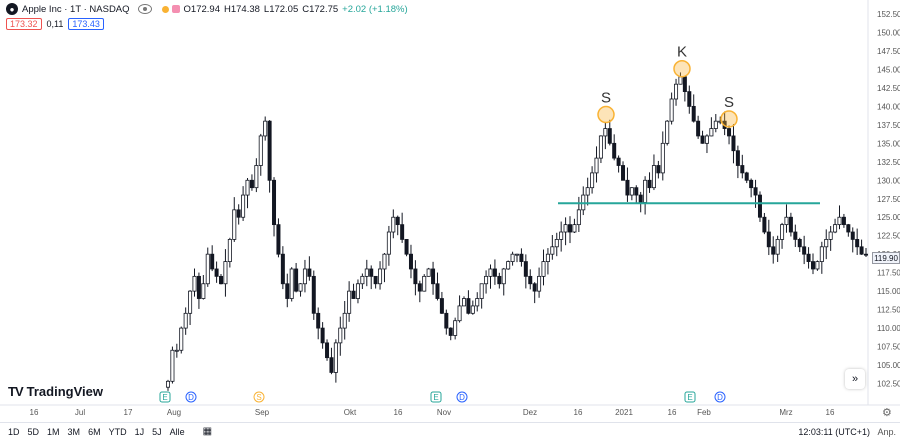 The height and width of the screenshot is (440, 900). What do you see at coordinates (117, 431) in the screenshot?
I see `range-button-ytd: YTD` at bounding box center [117, 431].